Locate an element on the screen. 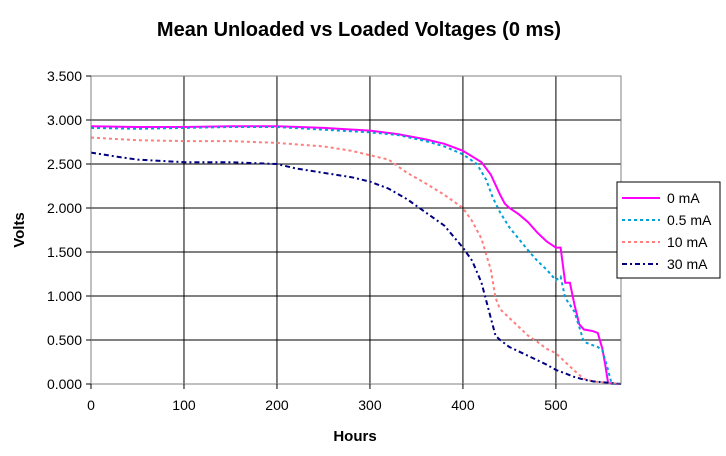  y-tick-label: 2.500 is located at coordinates (64, 164).